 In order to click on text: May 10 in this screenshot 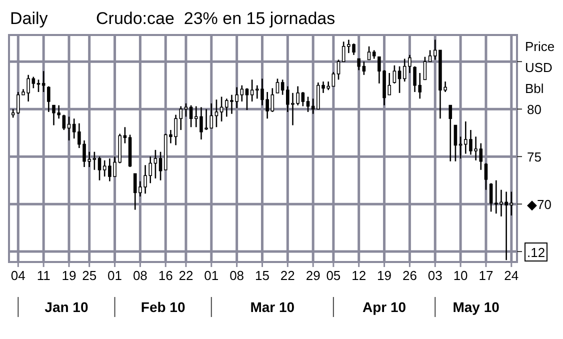, I will do `click(476, 307)`.